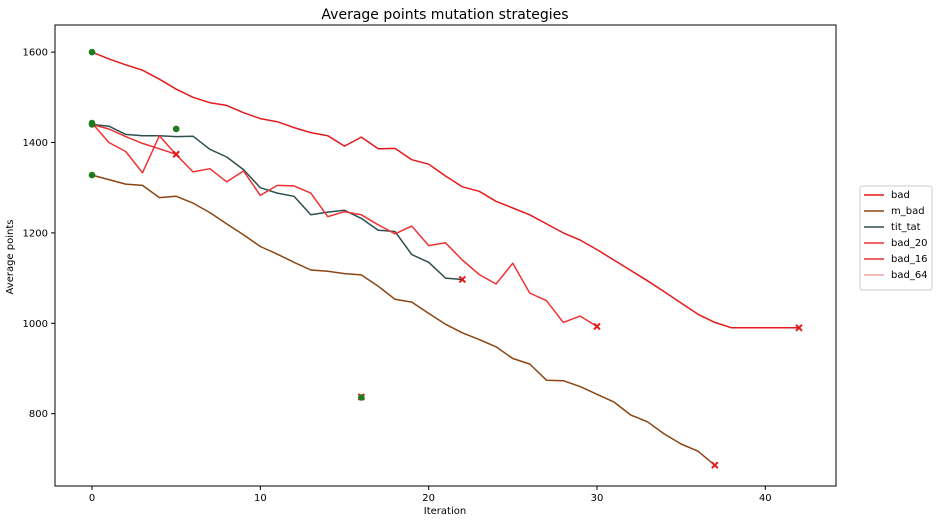 The height and width of the screenshot is (524, 937). What do you see at coordinates (35, 324) in the screenshot?
I see `y-tick-label: 1000` at bounding box center [35, 324].